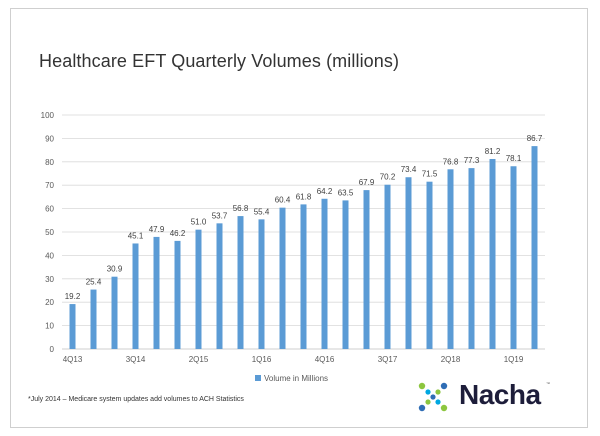 The width and height of the screenshot is (600, 436). What do you see at coordinates (136, 359) in the screenshot?
I see `x-tick-label: 3Q14` at bounding box center [136, 359].